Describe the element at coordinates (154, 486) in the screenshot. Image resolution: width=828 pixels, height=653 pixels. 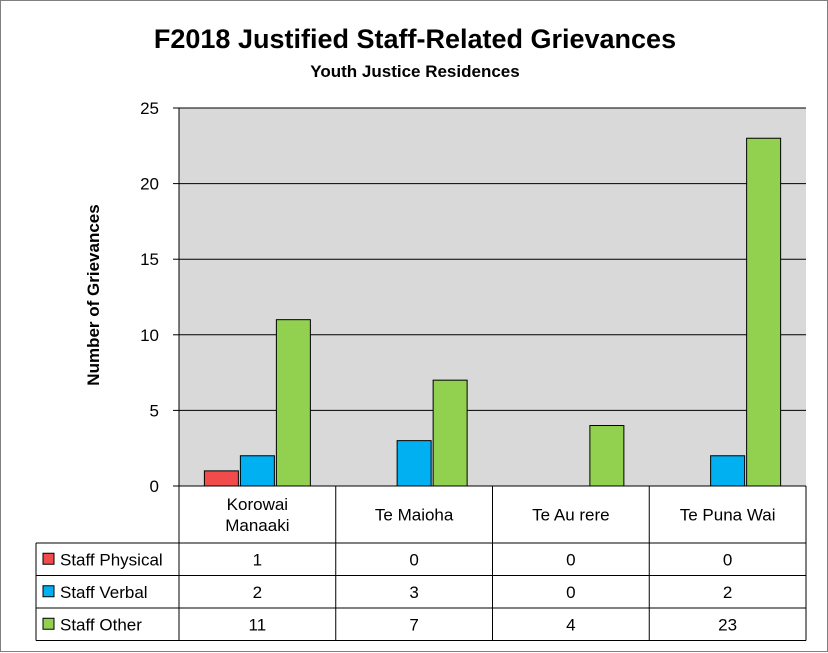
I see `y-tick-label: 0` at that location.